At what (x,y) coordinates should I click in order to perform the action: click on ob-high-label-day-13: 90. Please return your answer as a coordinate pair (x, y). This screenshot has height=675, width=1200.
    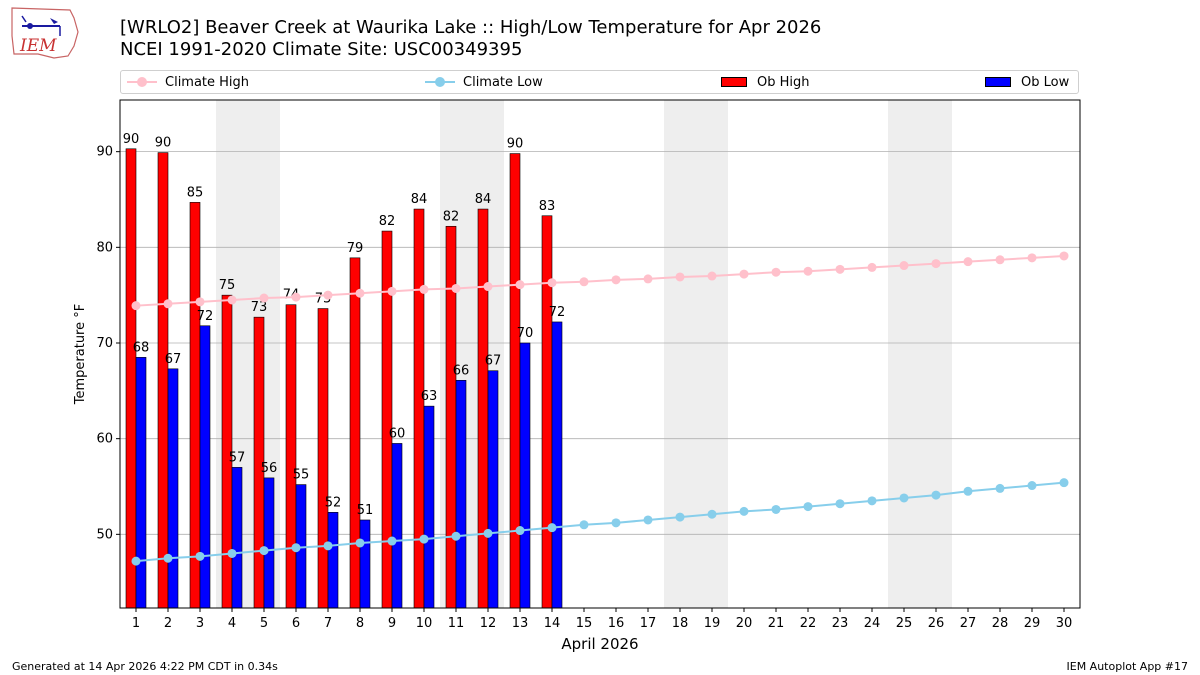
    Looking at the image, I should click on (515, 144).